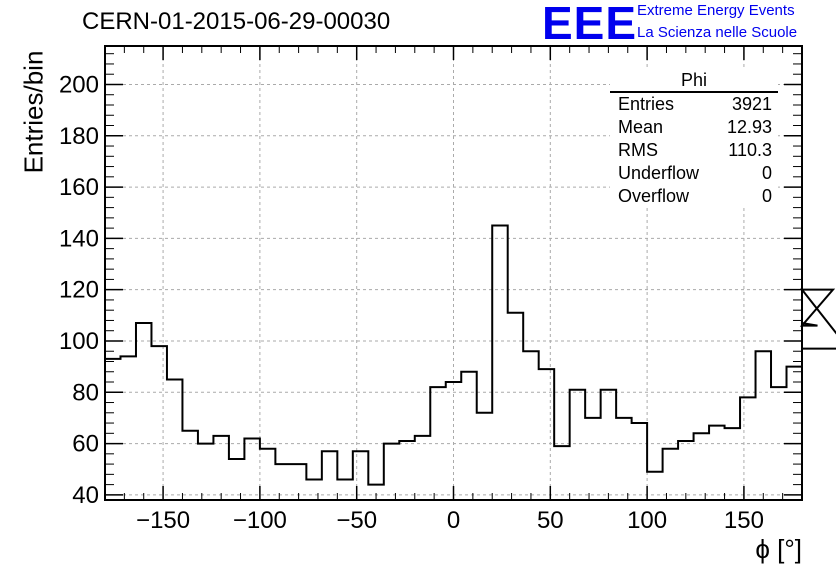  What do you see at coordinates (647, 520) in the screenshot?
I see `x-tick-label: 100` at bounding box center [647, 520].